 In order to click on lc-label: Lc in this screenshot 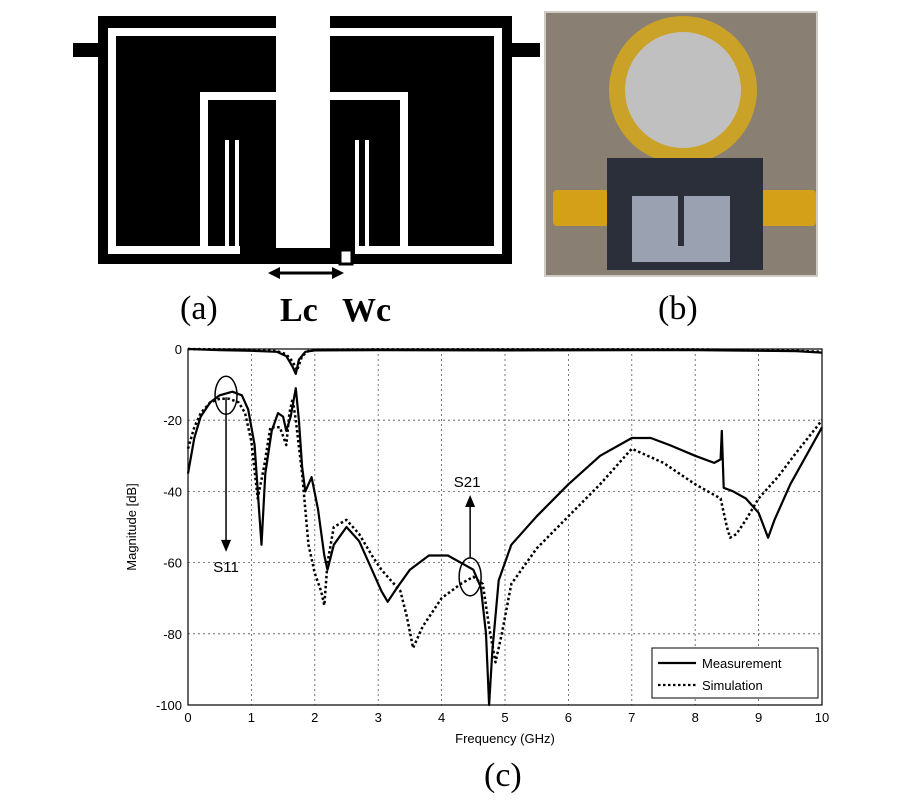, I will do `click(299, 310)`.